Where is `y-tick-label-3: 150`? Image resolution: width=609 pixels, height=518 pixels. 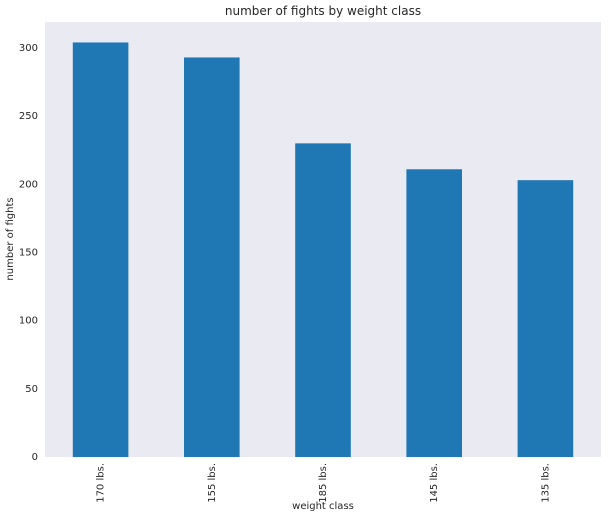 y-tick-label-3: 150 is located at coordinates (28, 252).